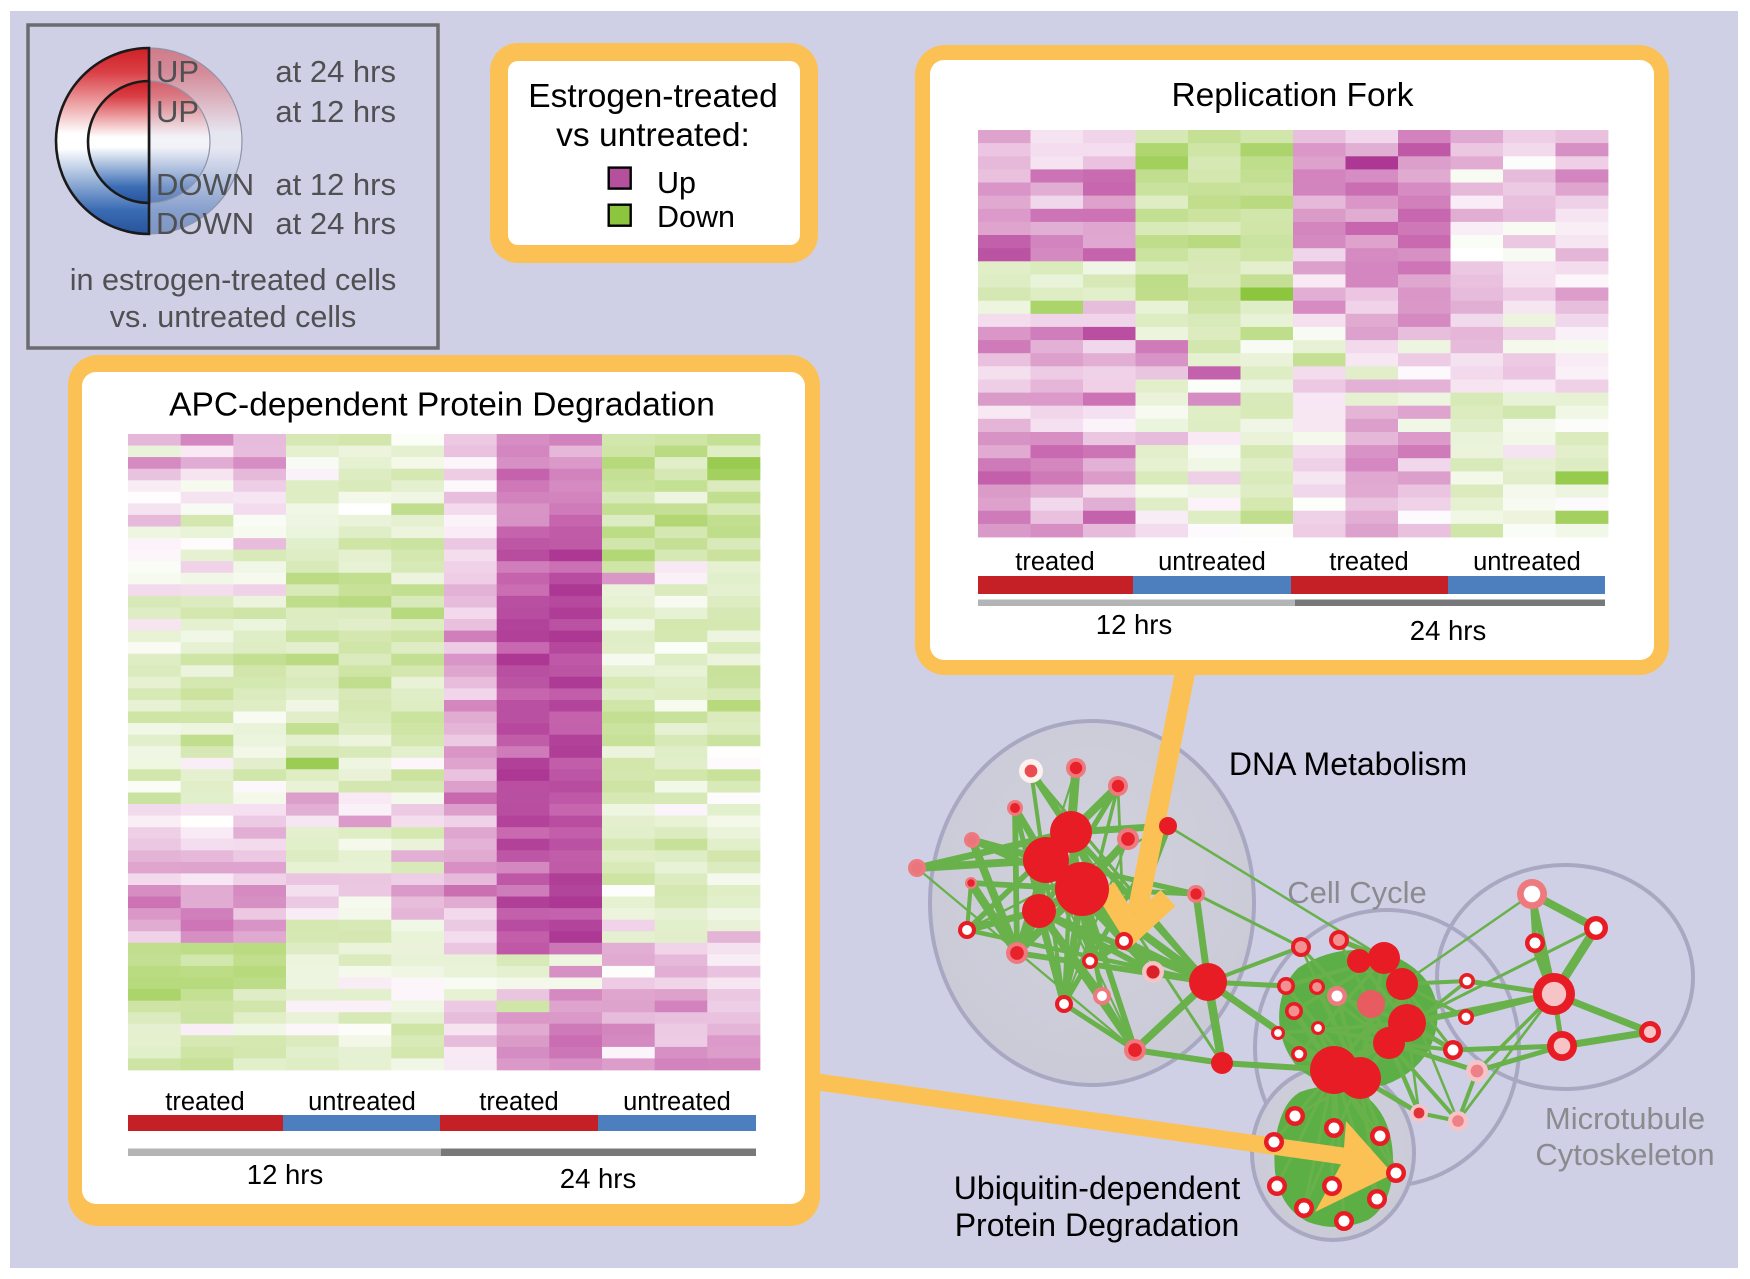 This screenshot has width=1750, height=1279. Describe the element at coordinates (442, 404) in the screenshot. I see `svg-text:APC-dependent Protein Degradat: APC-dependent Protein Degradation` at that location.